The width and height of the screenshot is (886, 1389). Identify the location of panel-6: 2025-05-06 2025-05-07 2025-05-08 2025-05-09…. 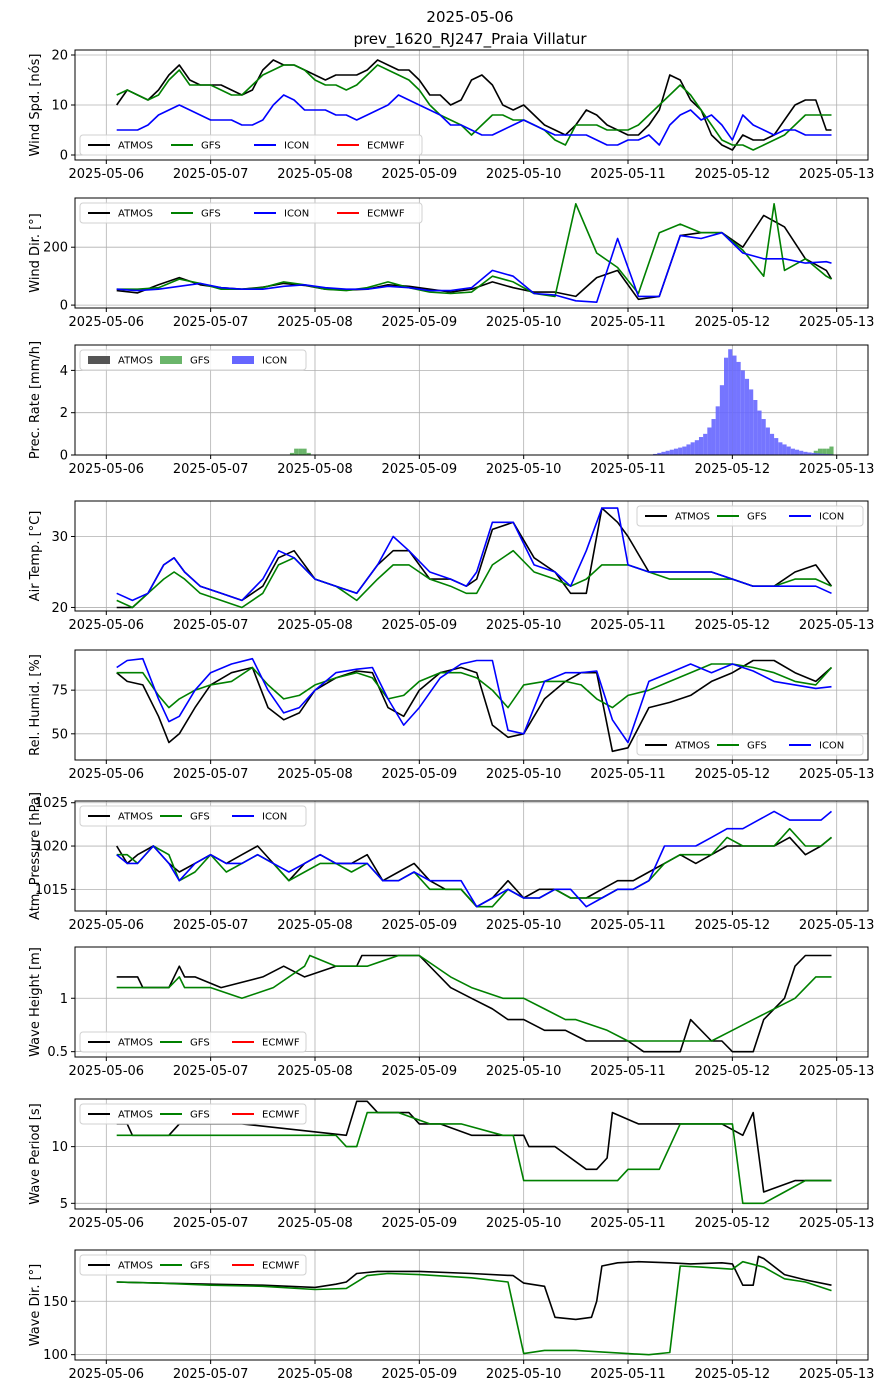
(451, 862).